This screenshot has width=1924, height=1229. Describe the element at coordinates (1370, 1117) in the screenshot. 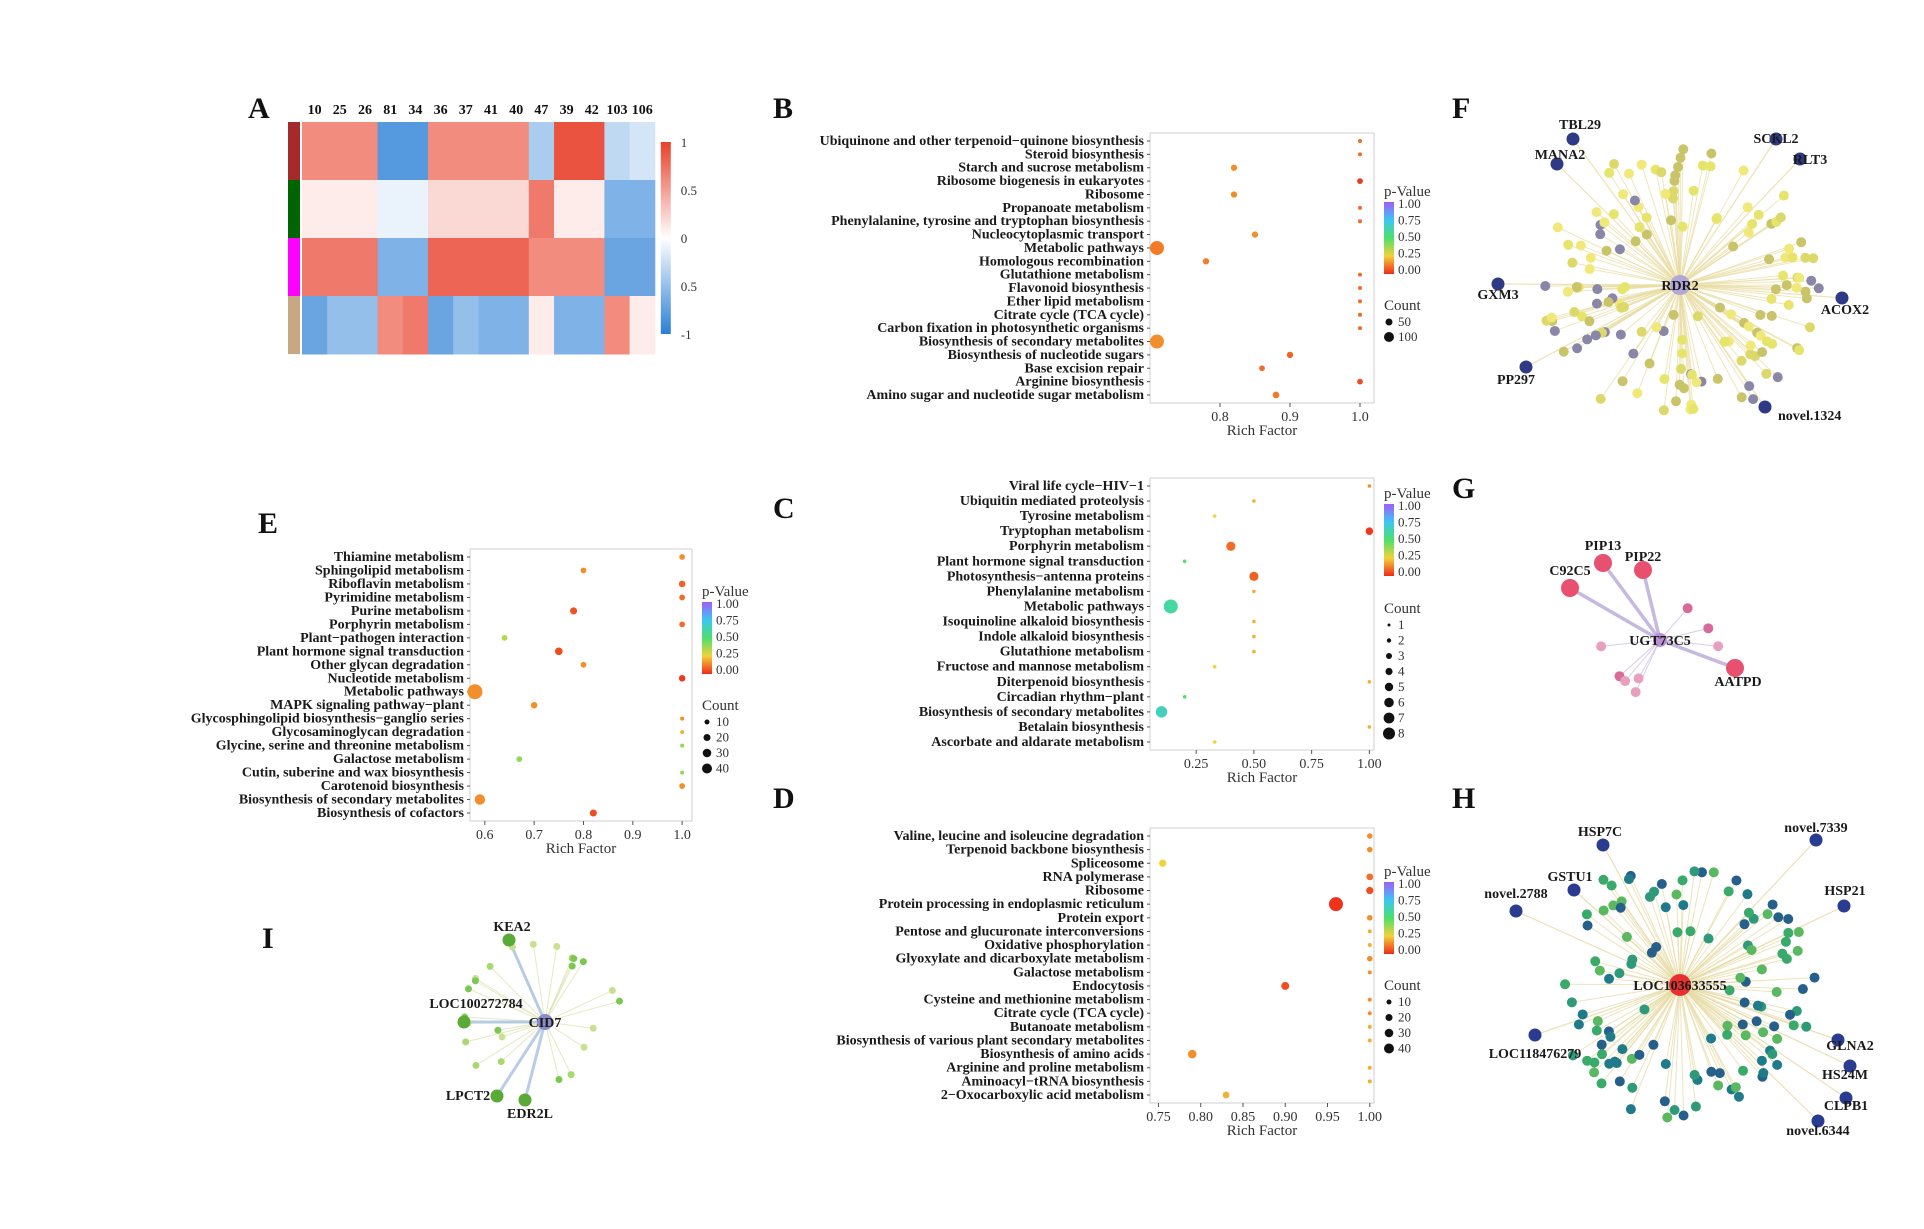

I see `x-tick-label: 1.00` at that location.